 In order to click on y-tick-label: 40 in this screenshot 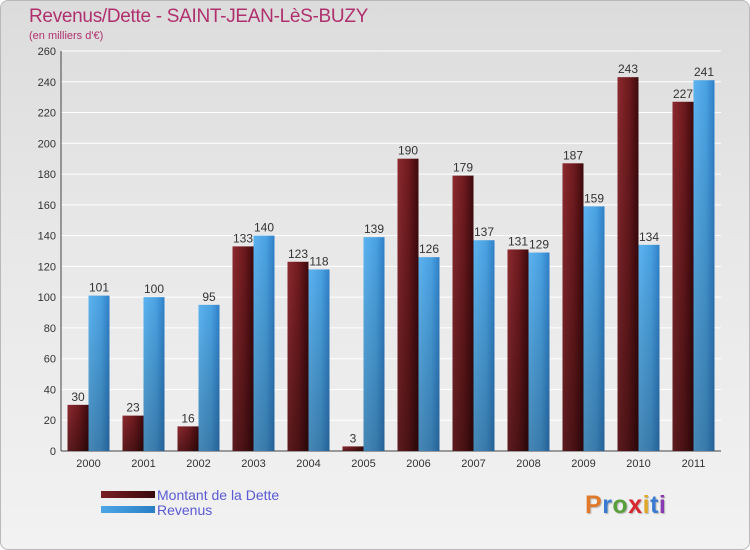, I will do `click(50, 390)`.